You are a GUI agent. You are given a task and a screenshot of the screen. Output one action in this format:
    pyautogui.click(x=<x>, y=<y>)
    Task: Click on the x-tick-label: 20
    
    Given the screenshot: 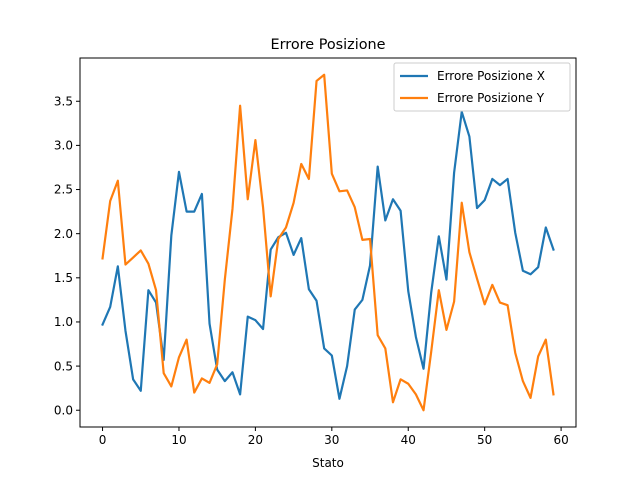 What is the action you would take?
    pyautogui.click(x=255, y=440)
    